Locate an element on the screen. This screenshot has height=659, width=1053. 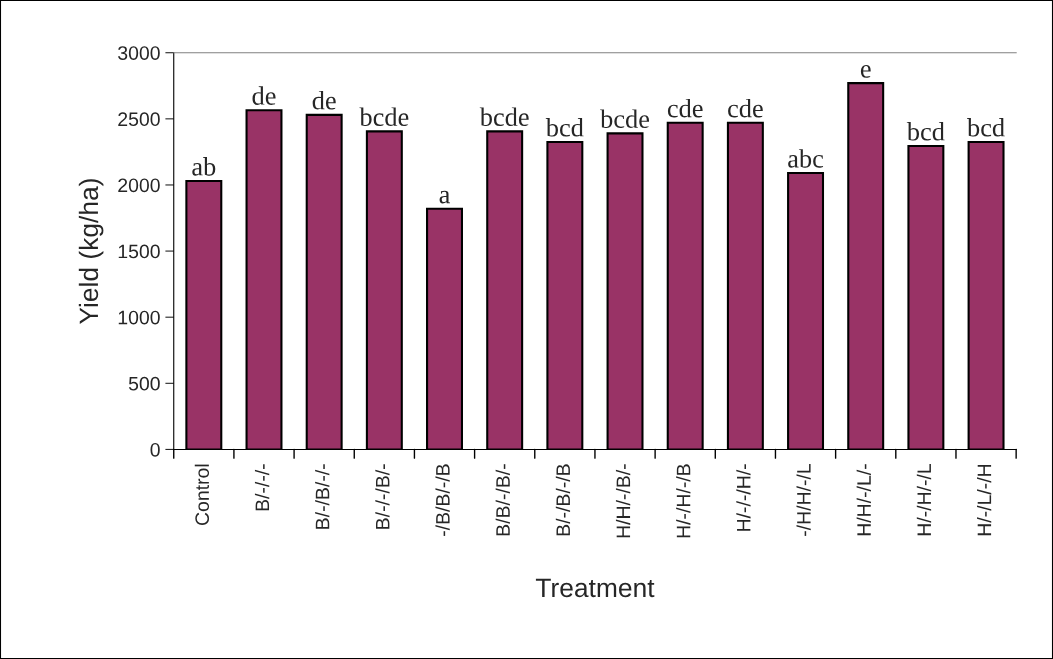
annotation: a is located at coordinates (445, 197).